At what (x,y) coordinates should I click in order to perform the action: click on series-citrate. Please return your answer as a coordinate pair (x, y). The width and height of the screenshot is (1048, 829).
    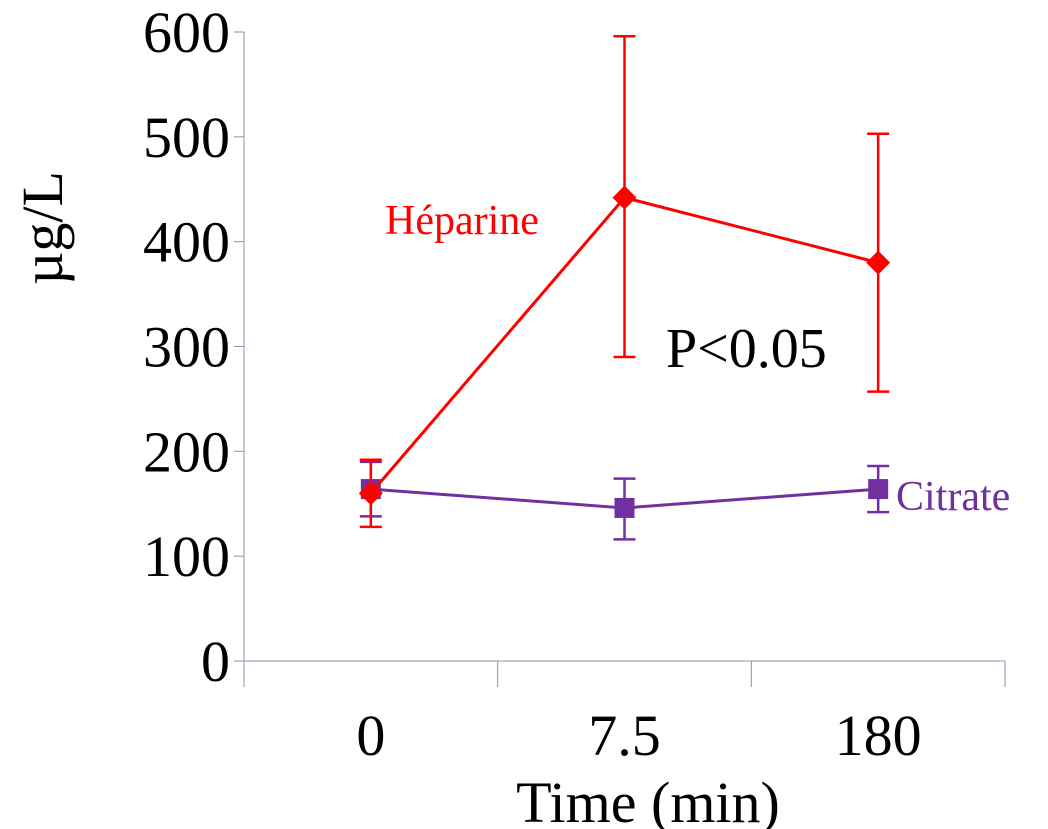
    Looking at the image, I should click on (624, 500).